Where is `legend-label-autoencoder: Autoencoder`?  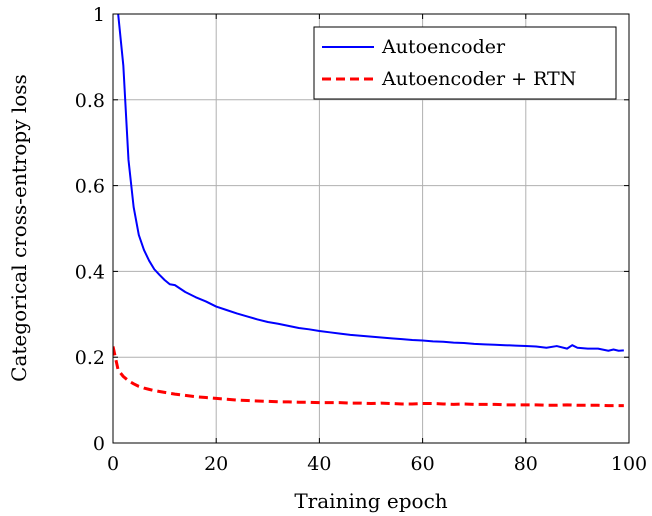
legend-label-autoencoder: Autoencoder is located at coordinates (443, 47).